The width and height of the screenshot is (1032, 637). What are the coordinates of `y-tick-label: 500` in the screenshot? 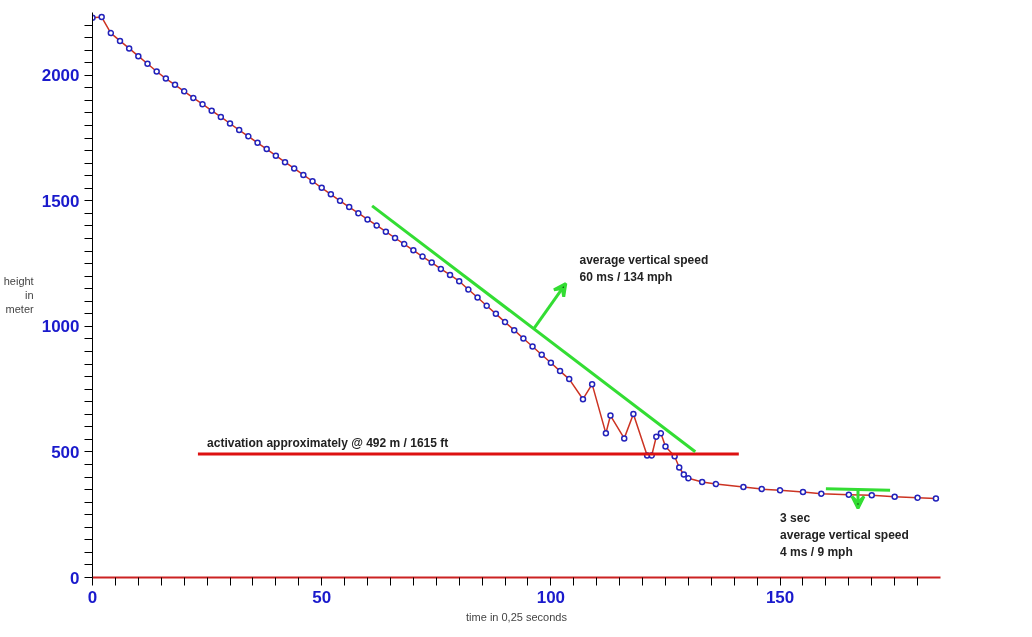 It's located at (65, 452).